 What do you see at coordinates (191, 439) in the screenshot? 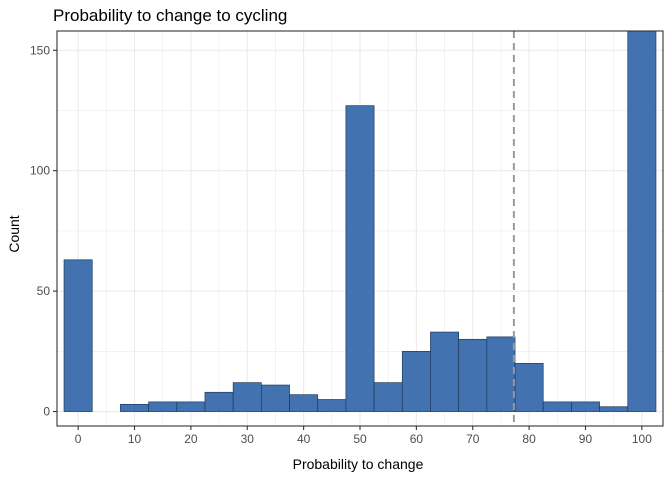
I see `x-tick-label: 20` at bounding box center [191, 439].